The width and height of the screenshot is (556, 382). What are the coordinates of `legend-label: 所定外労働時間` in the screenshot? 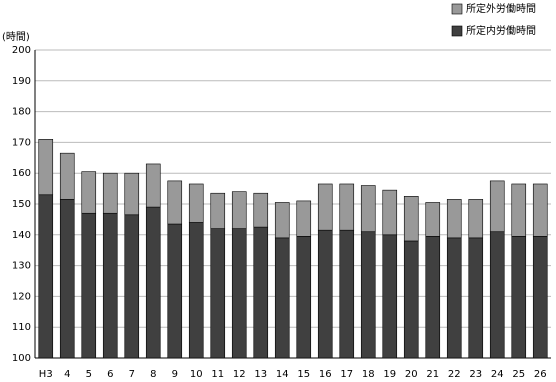 It's located at (501, 8).